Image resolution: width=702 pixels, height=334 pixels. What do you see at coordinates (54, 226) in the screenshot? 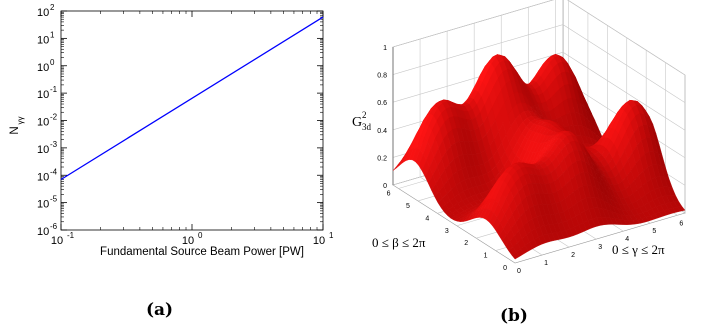
I see `y-tick-exponent: -6` at bounding box center [54, 226].